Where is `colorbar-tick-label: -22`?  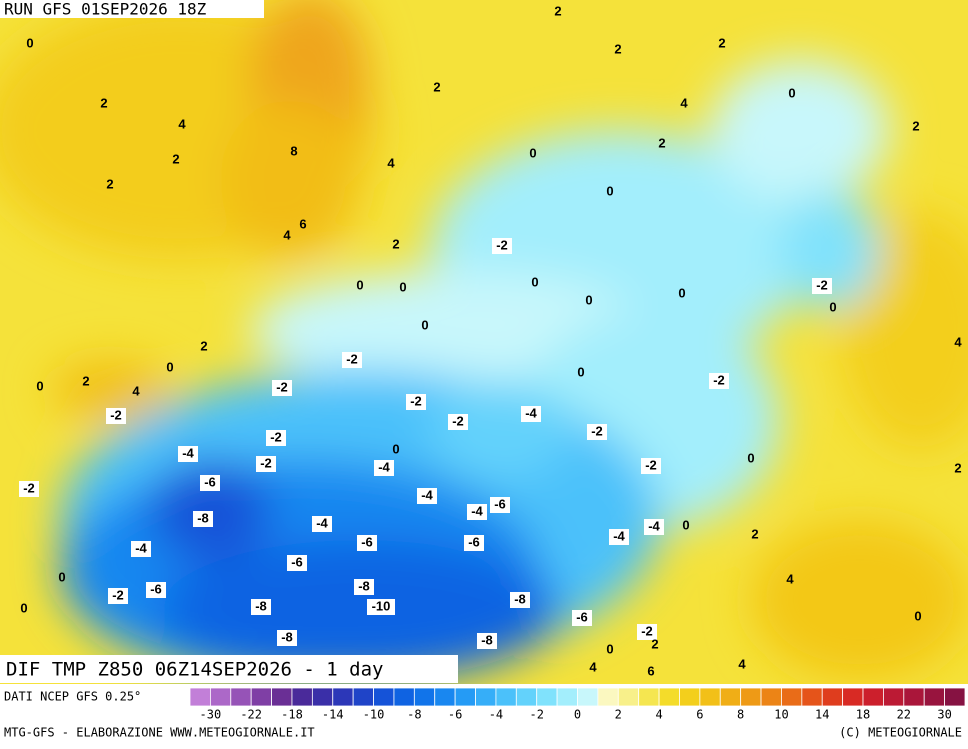
colorbar-tick-label: -22 is located at coordinates (251, 715).